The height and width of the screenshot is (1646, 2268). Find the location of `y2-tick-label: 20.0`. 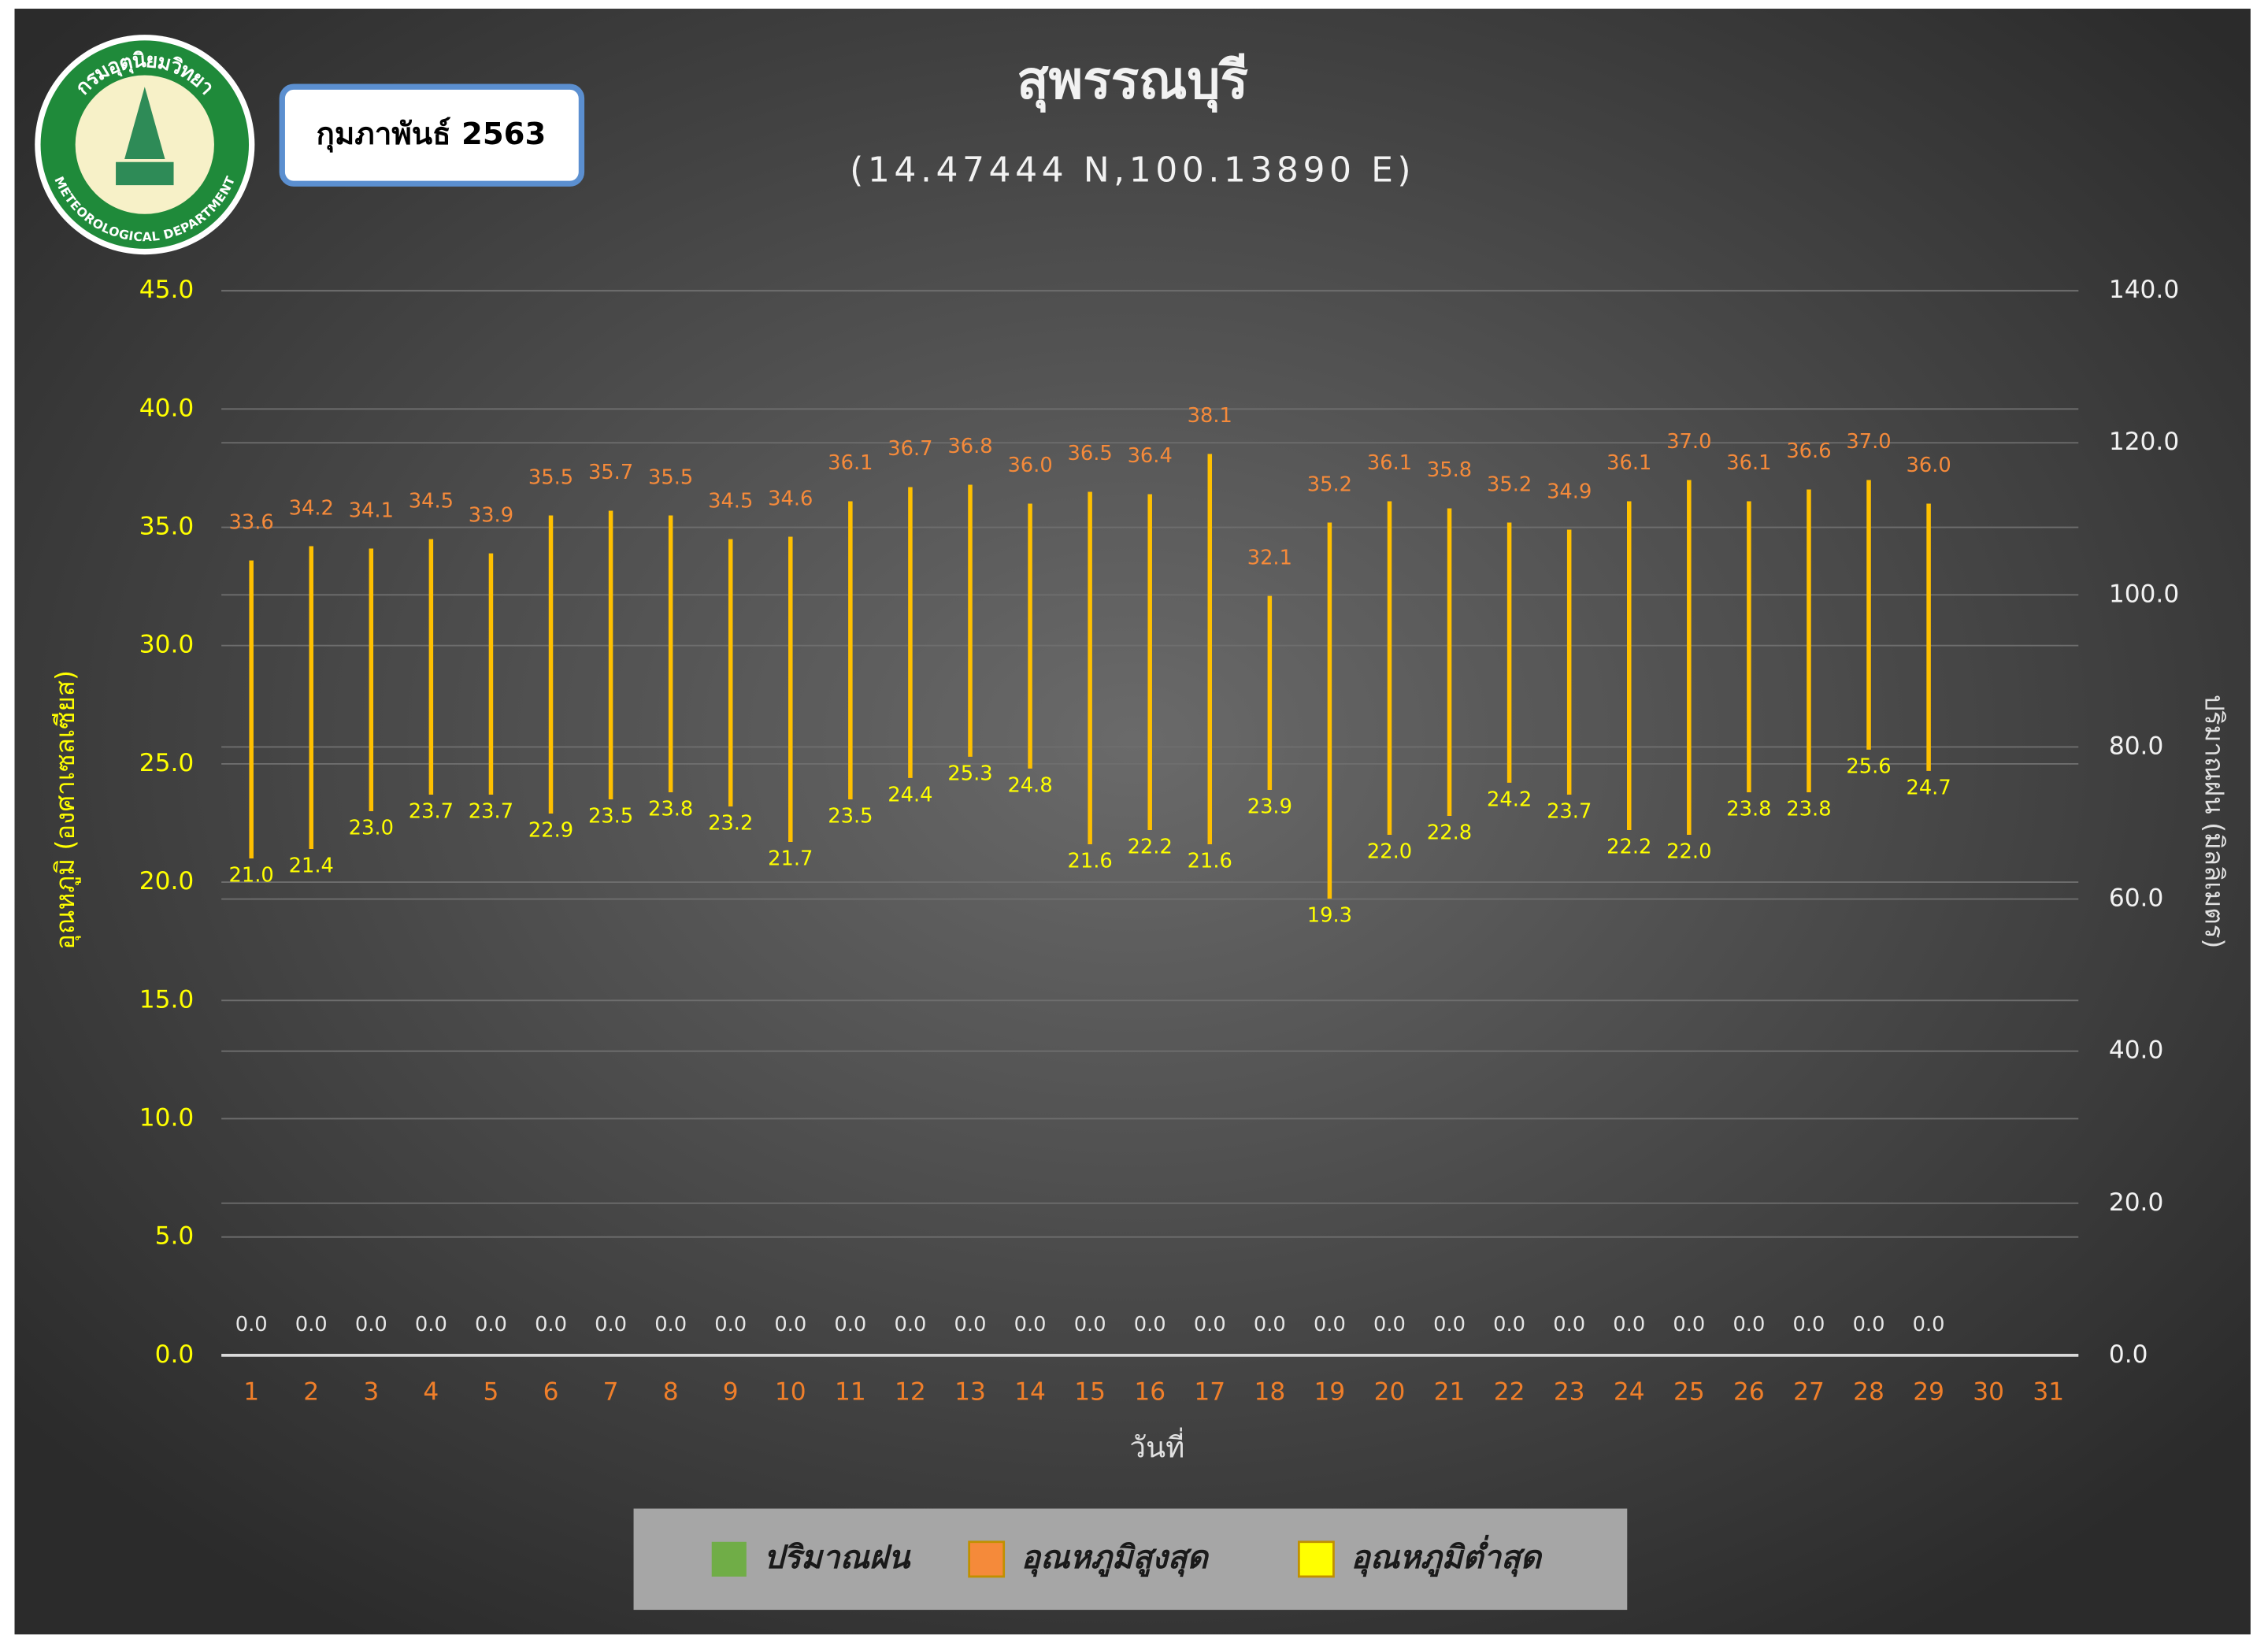

y2-tick-label: 20.0 is located at coordinates (2136, 1203).